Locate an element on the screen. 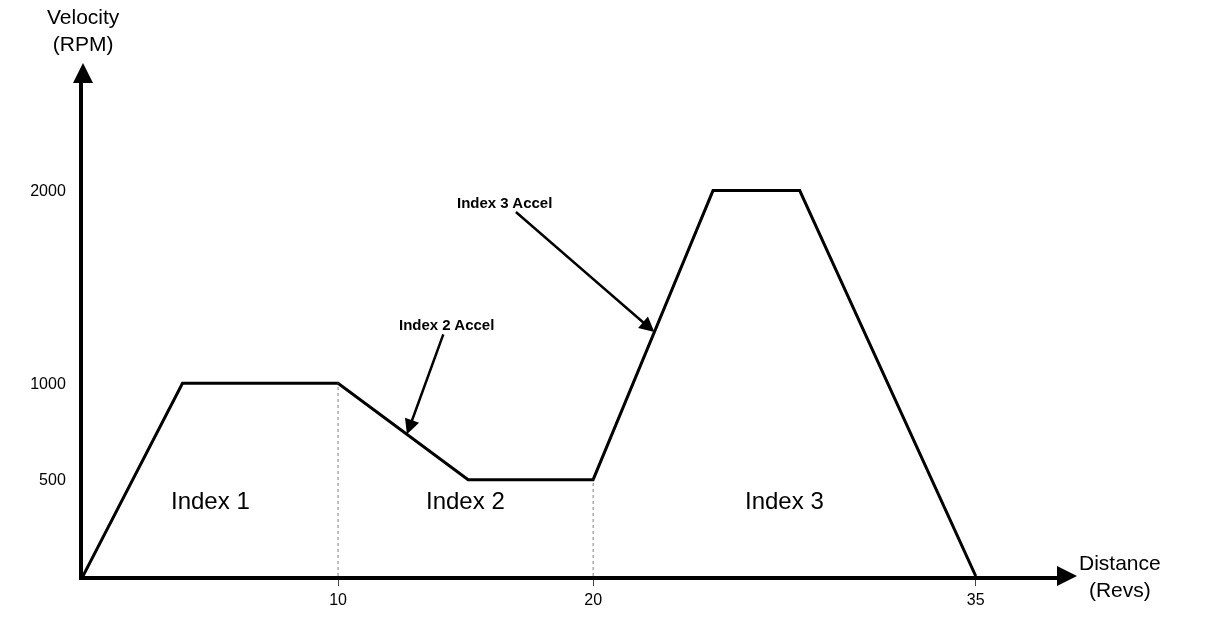 The width and height of the screenshot is (1205, 618). x-axis-title: Distance (Revs) is located at coordinates (1120, 576).